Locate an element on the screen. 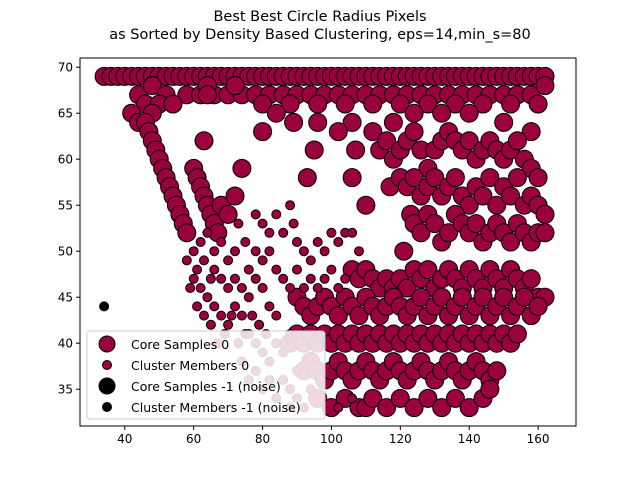  chart-title-line-1: Best Best Circle Radius Pixels is located at coordinates (319, 17).